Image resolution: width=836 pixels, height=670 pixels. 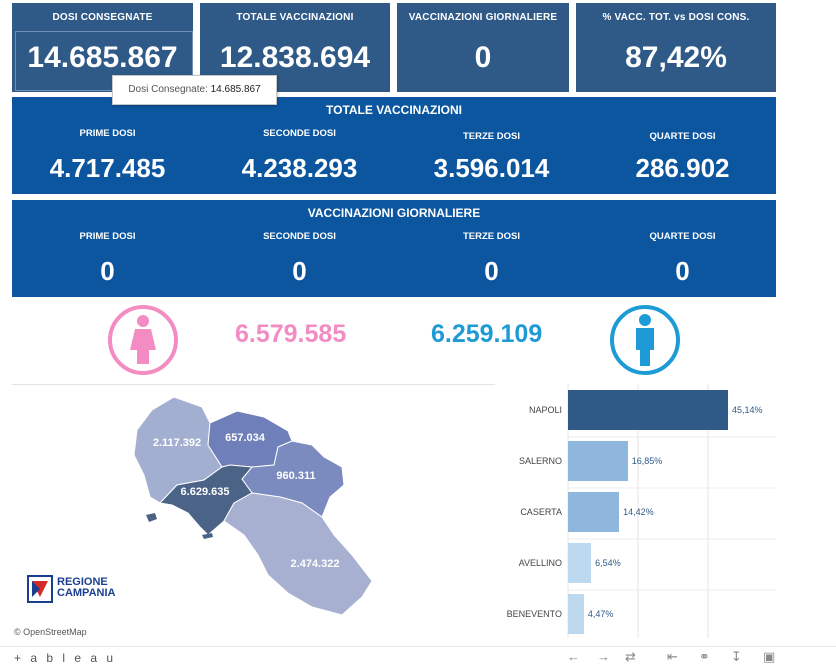 I want to click on province-salerno, so click(x=298, y=554).